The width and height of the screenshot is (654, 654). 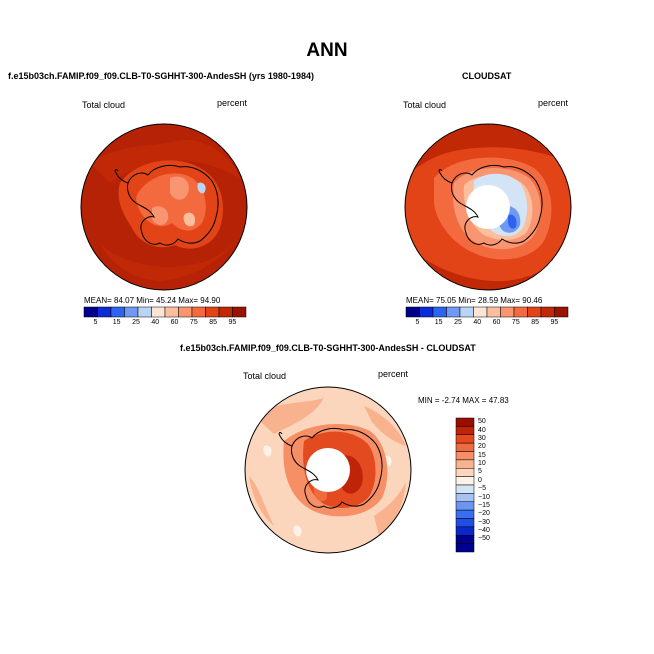 I want to click on panel-3-colorbar-tick-label: 15, so click(x=482, y=455).